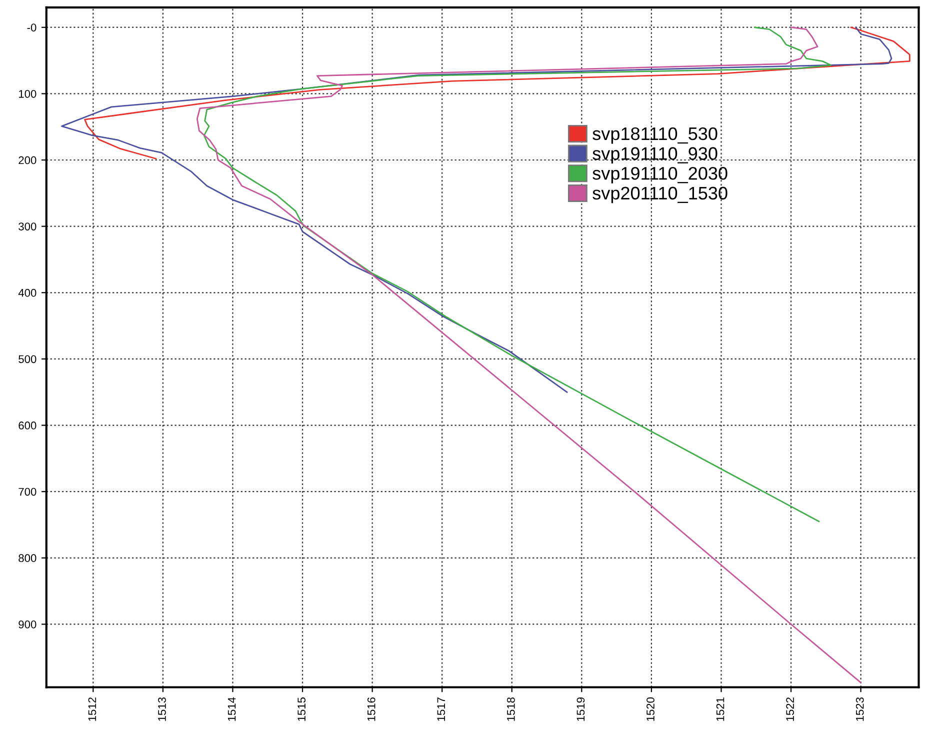  What do you see at coordinates (92, 709) in the screenshot?
I see `x-tick-label: 1512` at bounding box center [92, 709].